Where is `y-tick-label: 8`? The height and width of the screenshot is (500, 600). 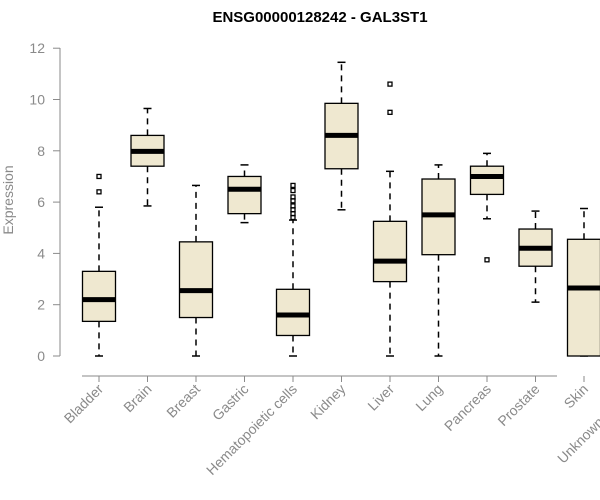 y-tick-label: 8 is located at coordinates (41, 151).